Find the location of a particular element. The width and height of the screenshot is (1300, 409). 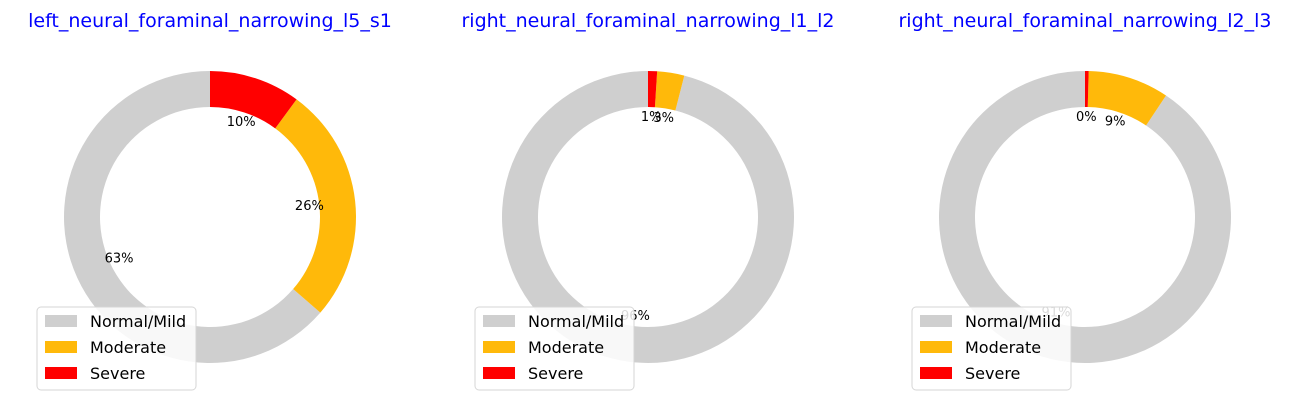

slice-percent-label: 1% is located at coordinates (651, 117).